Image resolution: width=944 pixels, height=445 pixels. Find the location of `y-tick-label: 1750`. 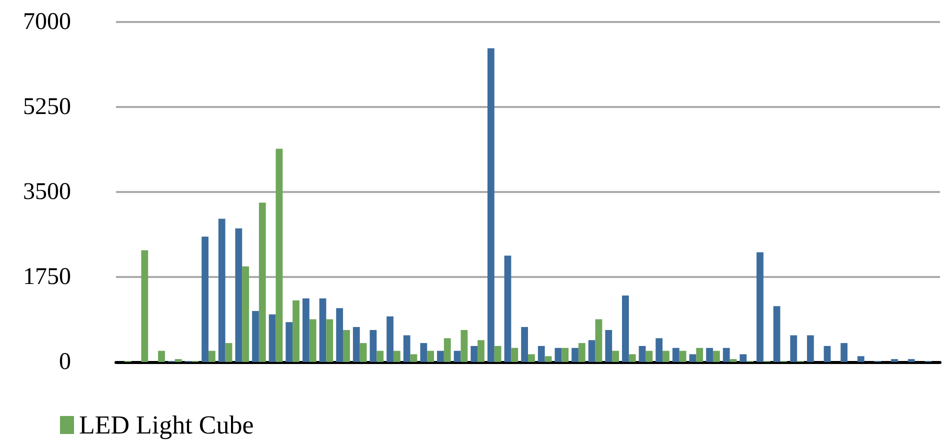

y-tick-label: 1750 is located at coordinates (47, 277).